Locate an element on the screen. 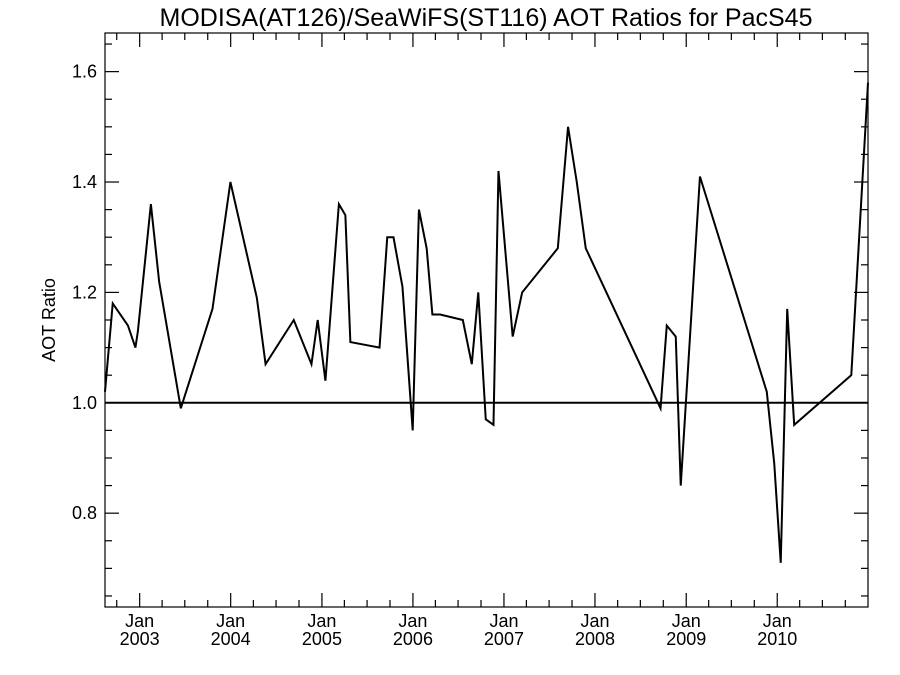 This screenshot has height=675, width=900. y-tick-label: 1.6 is located at coordinates (84, 72).